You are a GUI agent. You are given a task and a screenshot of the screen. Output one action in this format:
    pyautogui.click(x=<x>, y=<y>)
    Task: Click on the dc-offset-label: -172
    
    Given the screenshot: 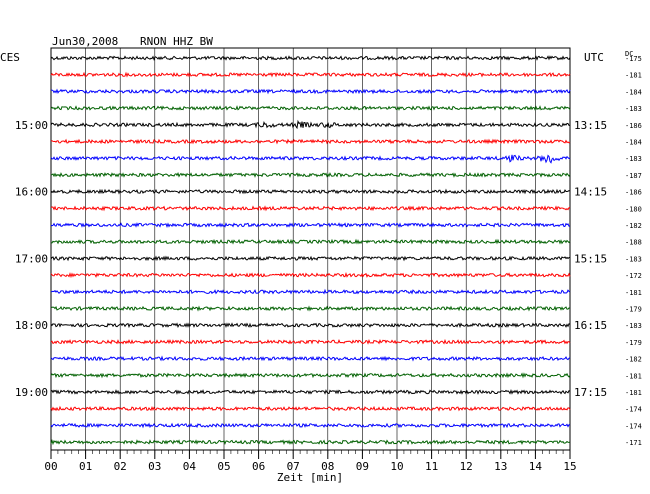 What is the action you would take?
    pyautogui.click(x=633, y=276)
    